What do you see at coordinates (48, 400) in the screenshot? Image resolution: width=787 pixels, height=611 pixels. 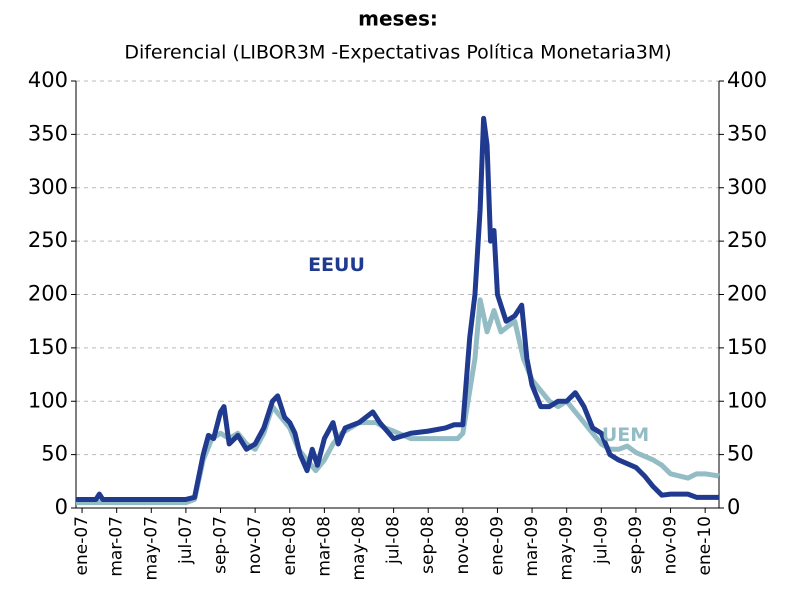 I see `y-tick-label: 100` at bounding box center [48, 400].